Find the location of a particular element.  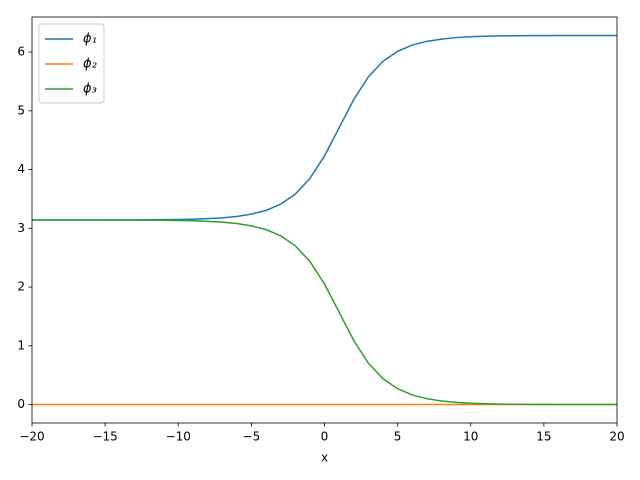

legend-label: ϕ₂ is located at coordinates (90, 64).